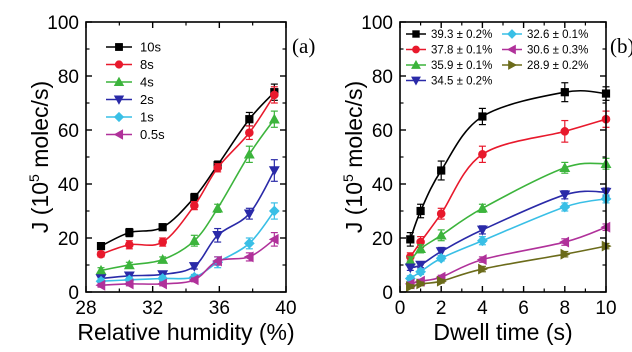 The width and height of the screenshot is (632, 352). What do you see at coordinates (387, 293) in the screenshot?
I see `y-tick-label: 0` at bounding box center [387, 293].